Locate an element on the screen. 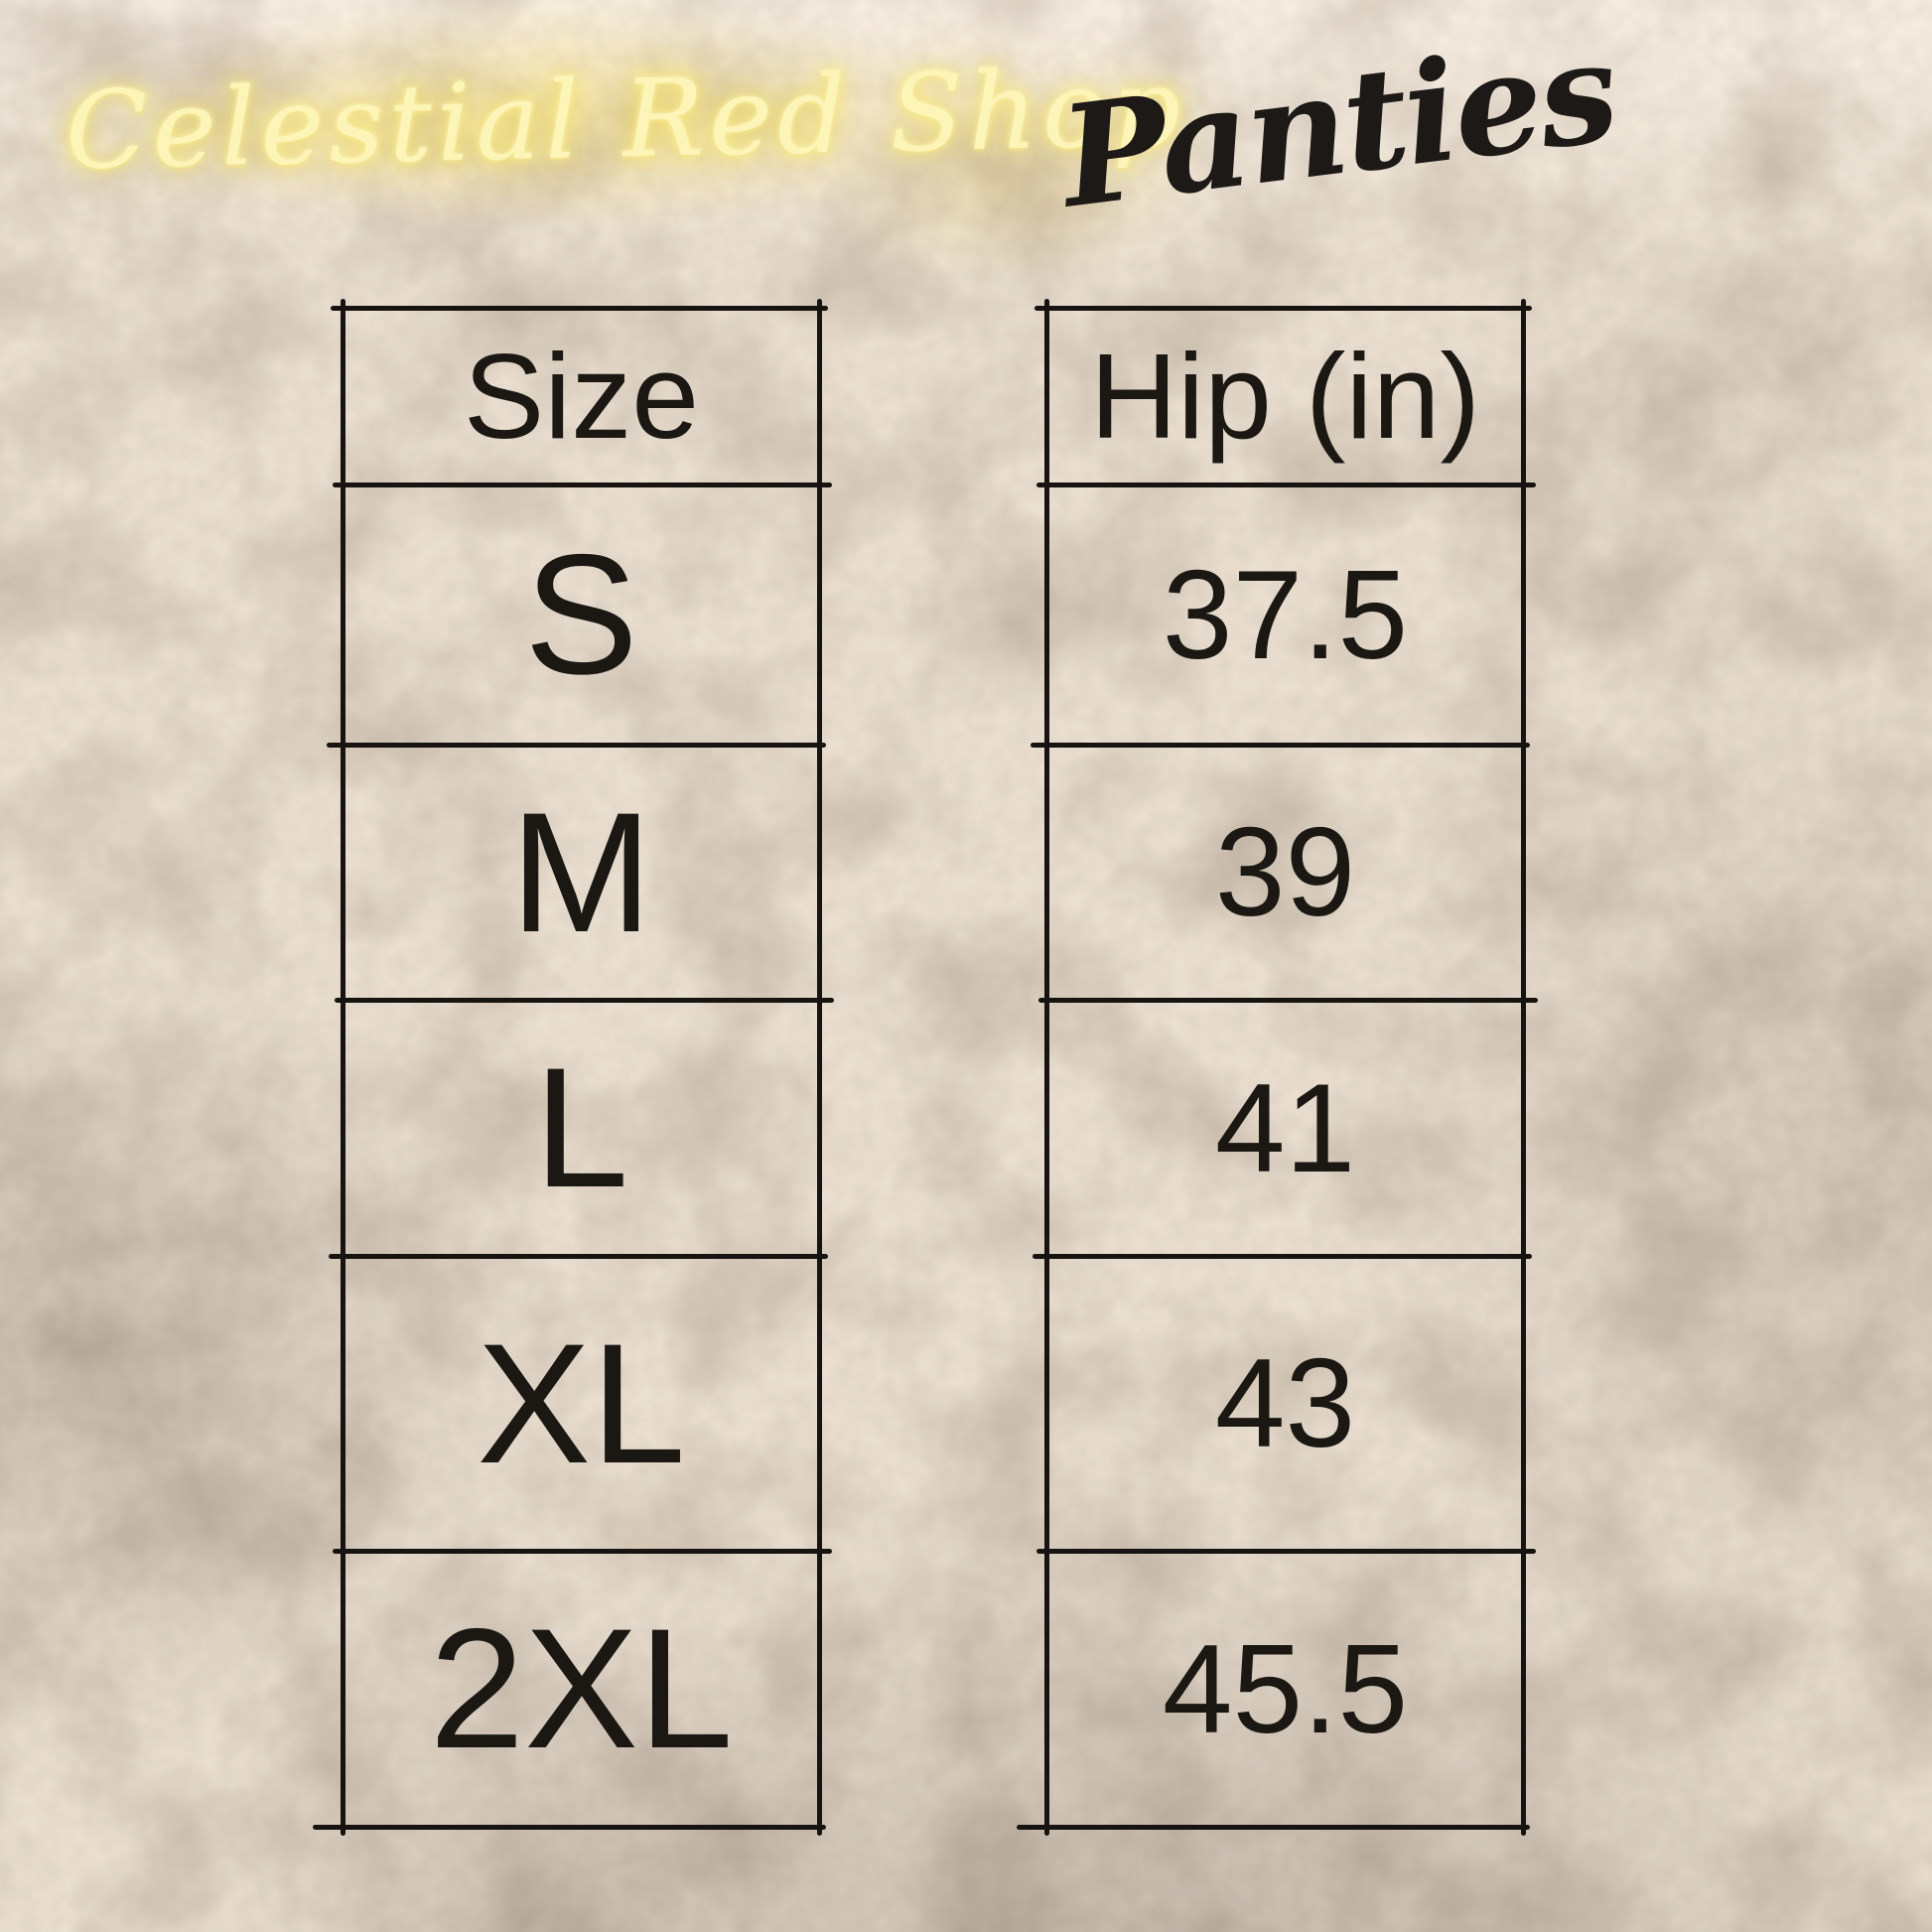 The image size is (1932, 1932). size-cell: 2XL is located at coordinates (581, 1688).